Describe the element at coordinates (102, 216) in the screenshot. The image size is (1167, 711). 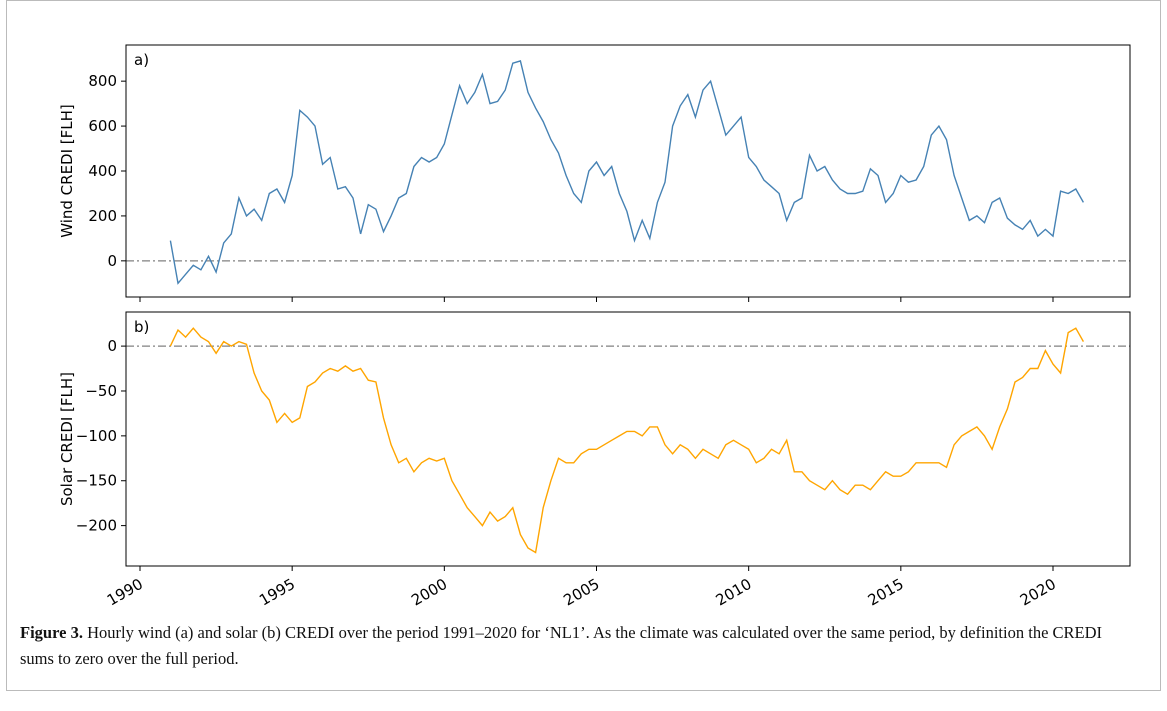
I see `y-tick-label: 200` at that location.